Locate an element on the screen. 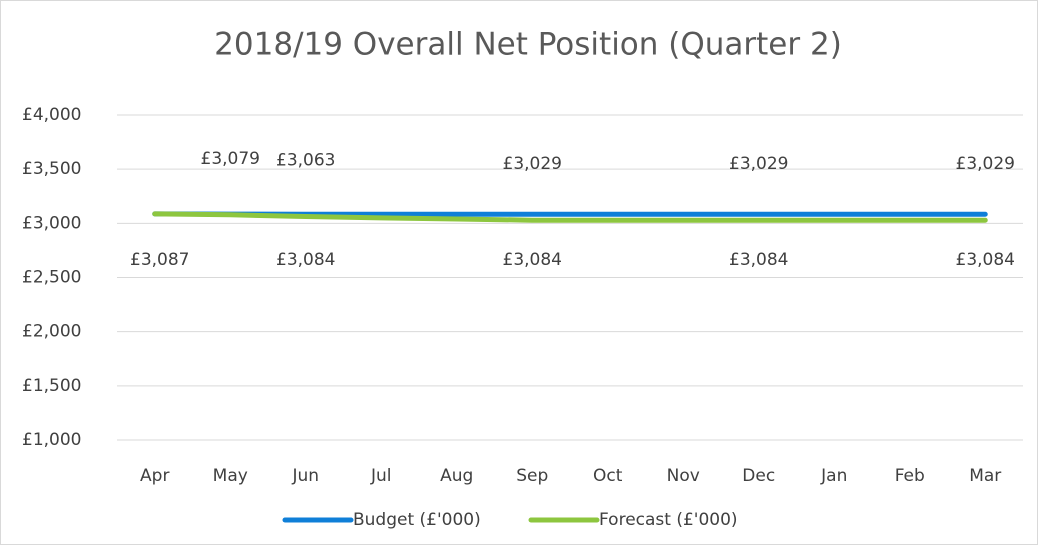  x-tick-label: Oct is located at coordinates (608, 476).